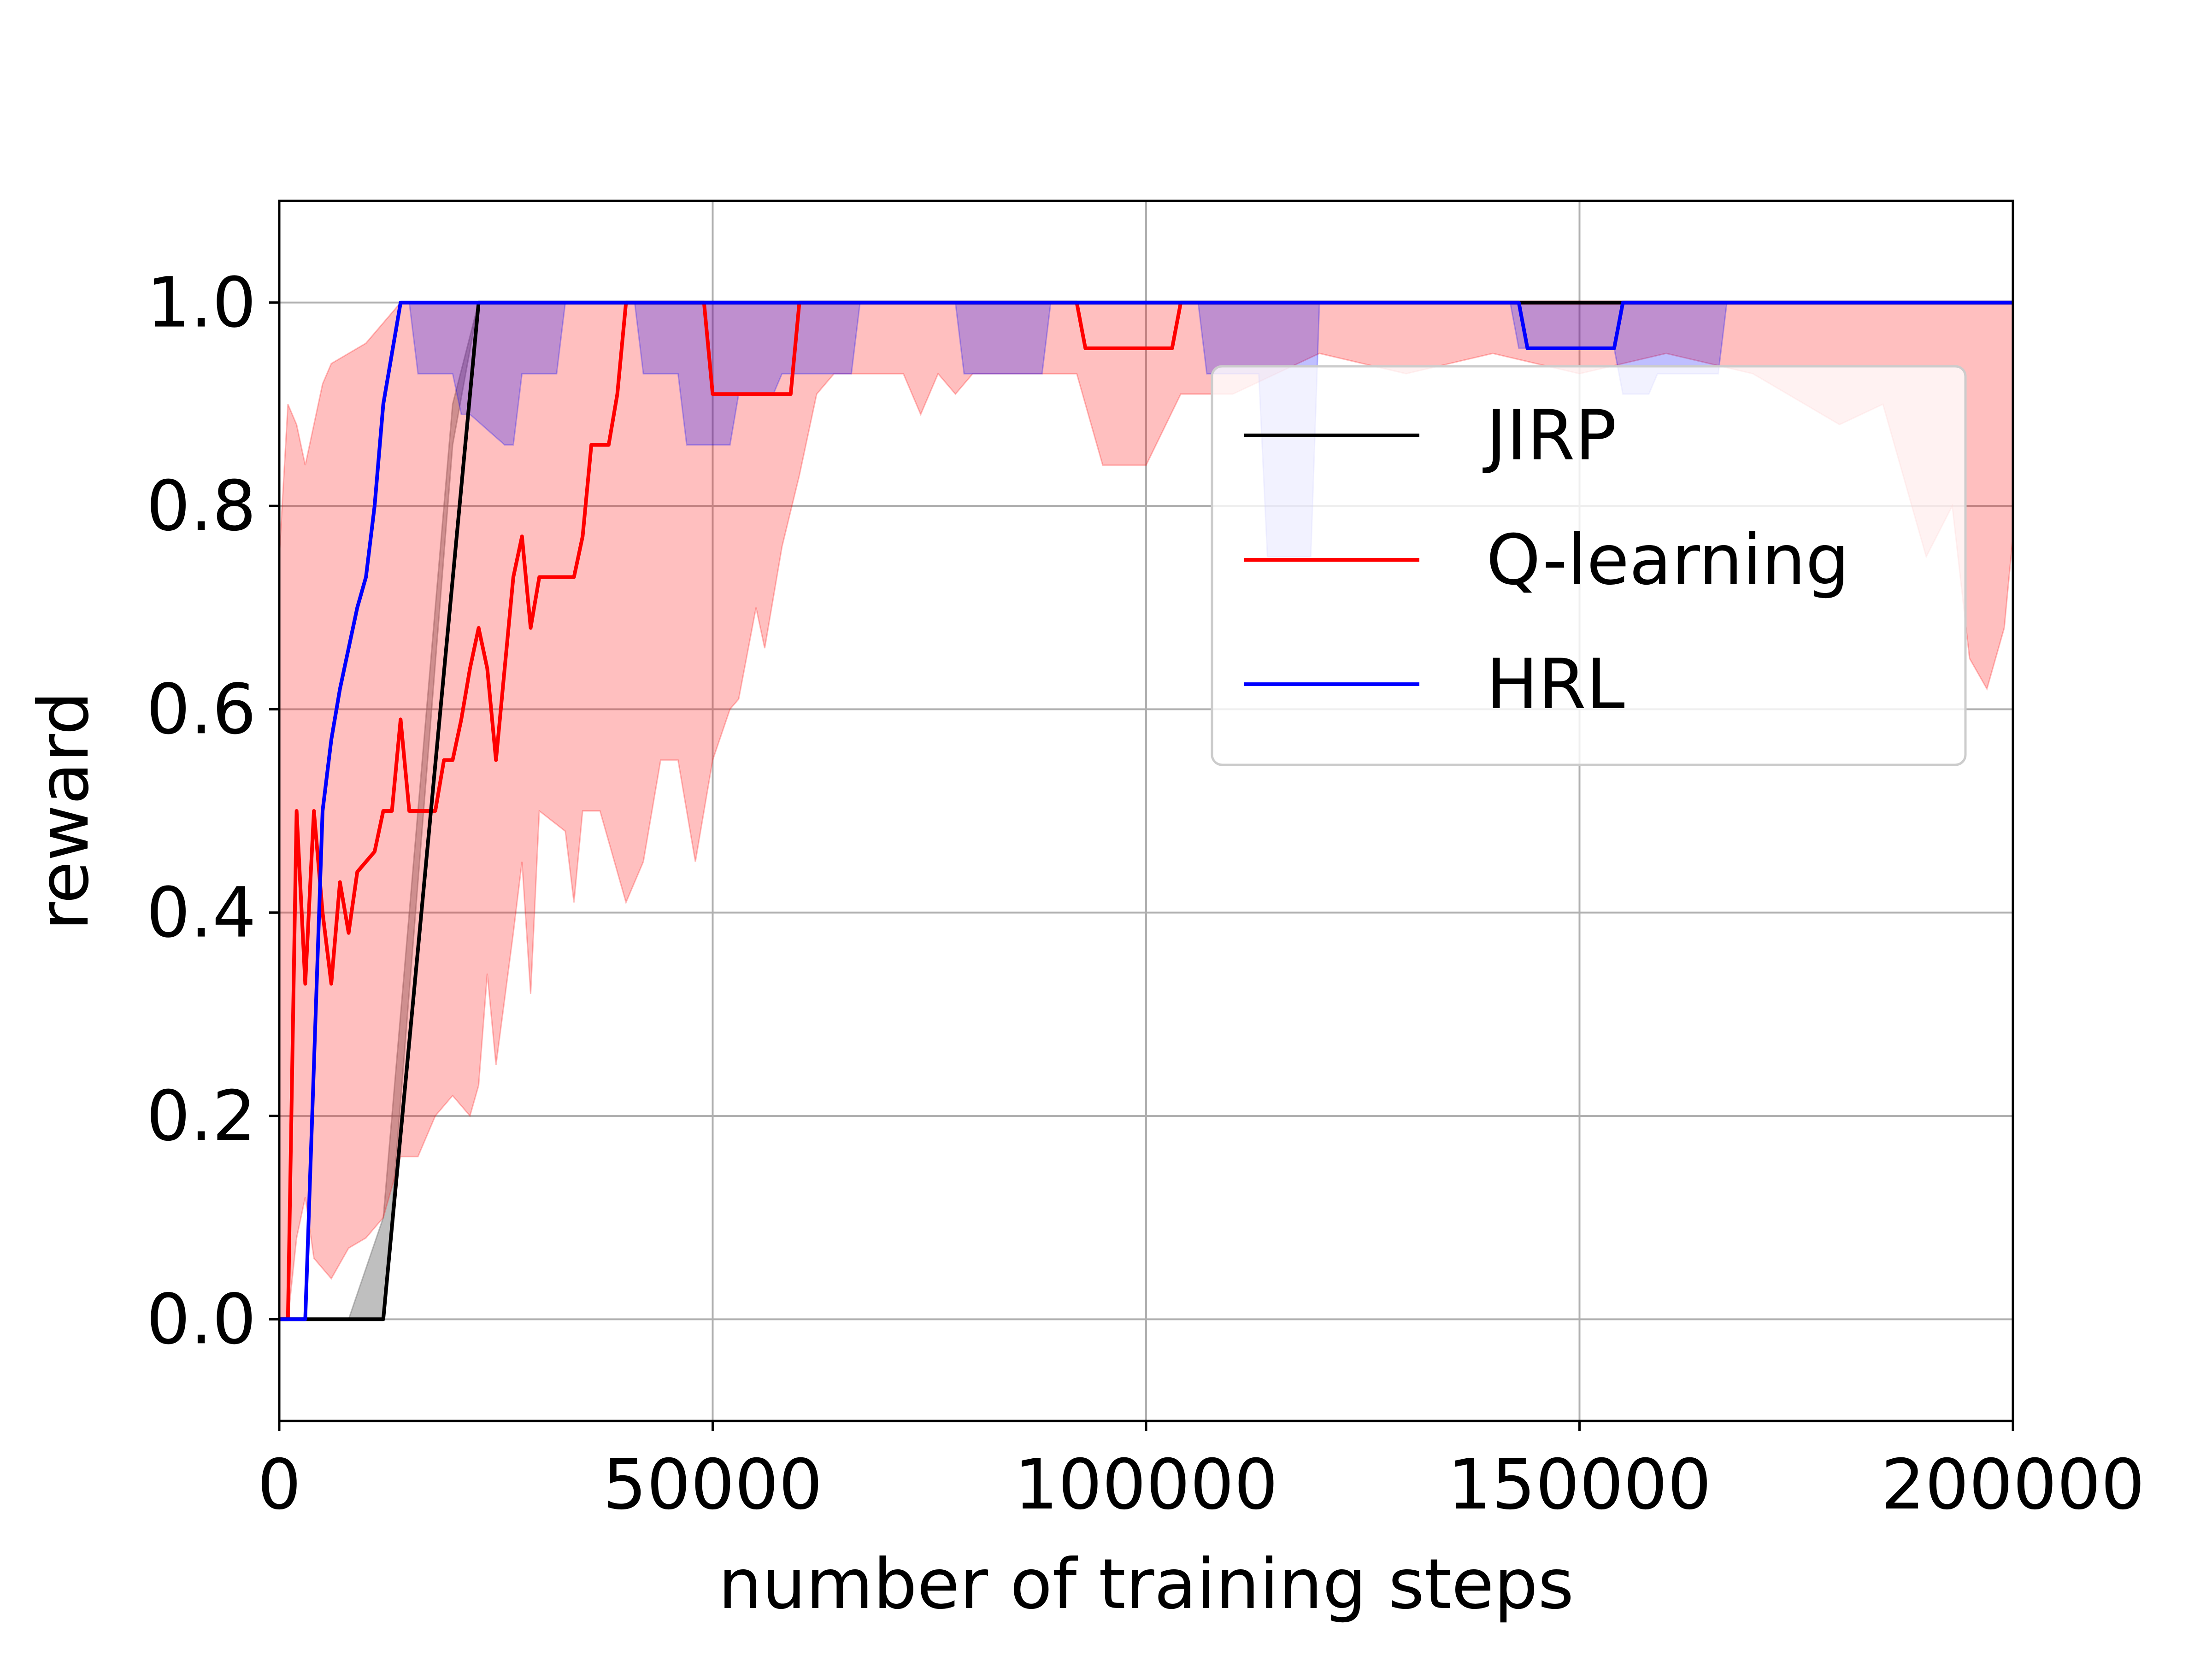 The height and width of the screenshot is (1661, 2212). What do you see at coordinates (2013, 1485) in the screenshot?
I see `x-tick-label: 200000` at bounding box center [2013, 1485].